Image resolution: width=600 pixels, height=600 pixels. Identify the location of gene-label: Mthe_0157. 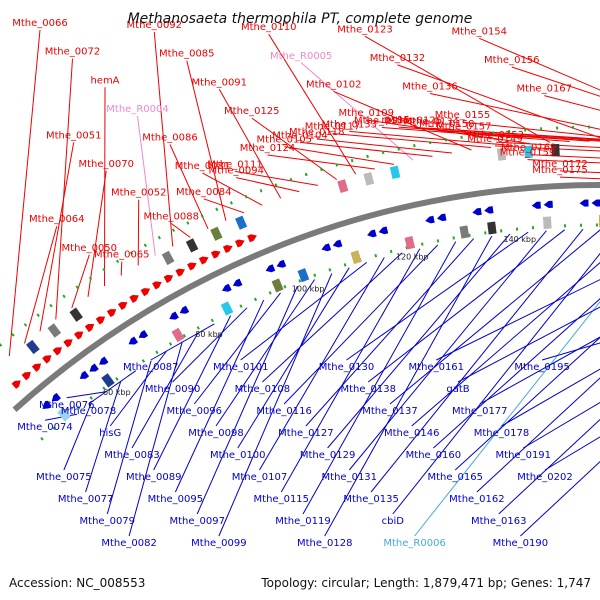
(464, 126).